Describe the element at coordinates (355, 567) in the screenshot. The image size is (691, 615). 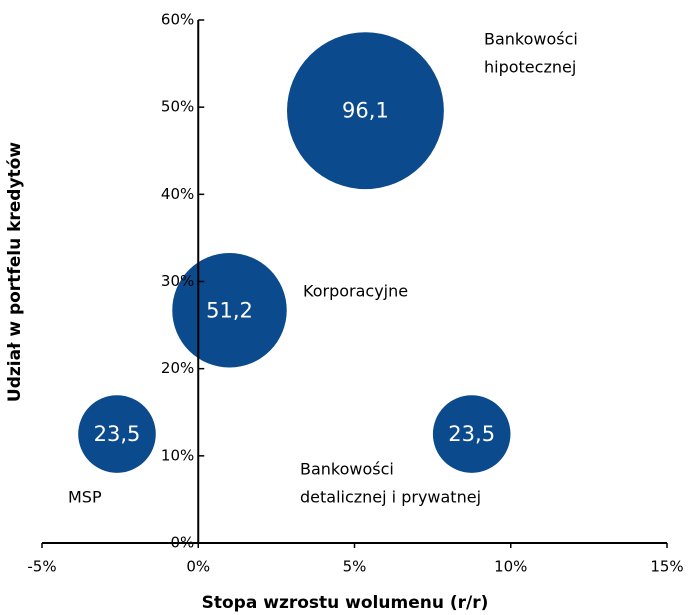
I see `x-tick-label: 5%` at that location.